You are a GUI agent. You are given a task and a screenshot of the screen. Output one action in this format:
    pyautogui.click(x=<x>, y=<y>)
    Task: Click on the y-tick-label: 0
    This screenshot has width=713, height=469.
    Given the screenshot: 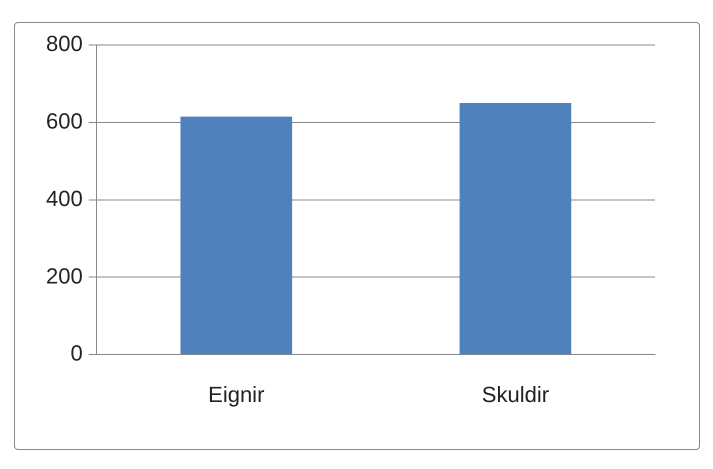 What is the action you would take?
    pyautogui.click(x=76, y=353)
    